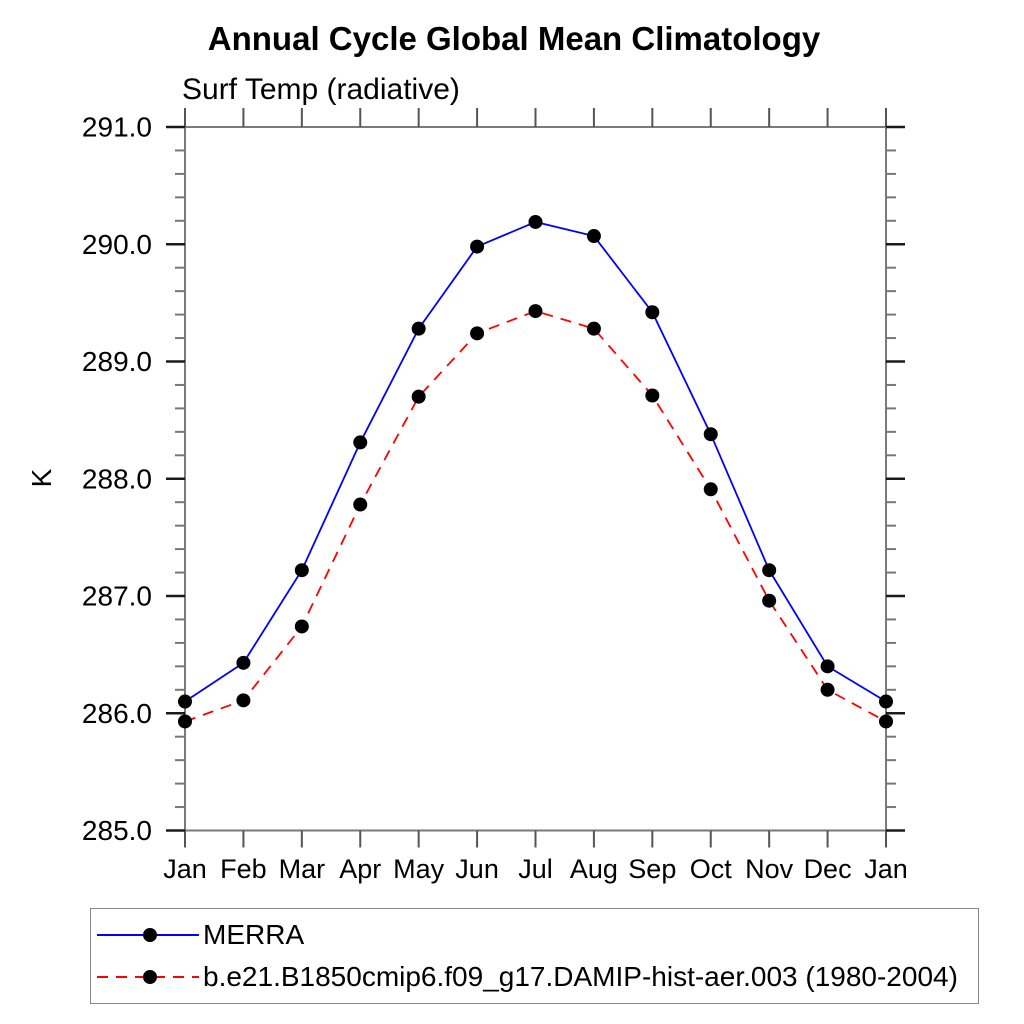  I want to click on x-tick-label: Jul, so click(535, 869).